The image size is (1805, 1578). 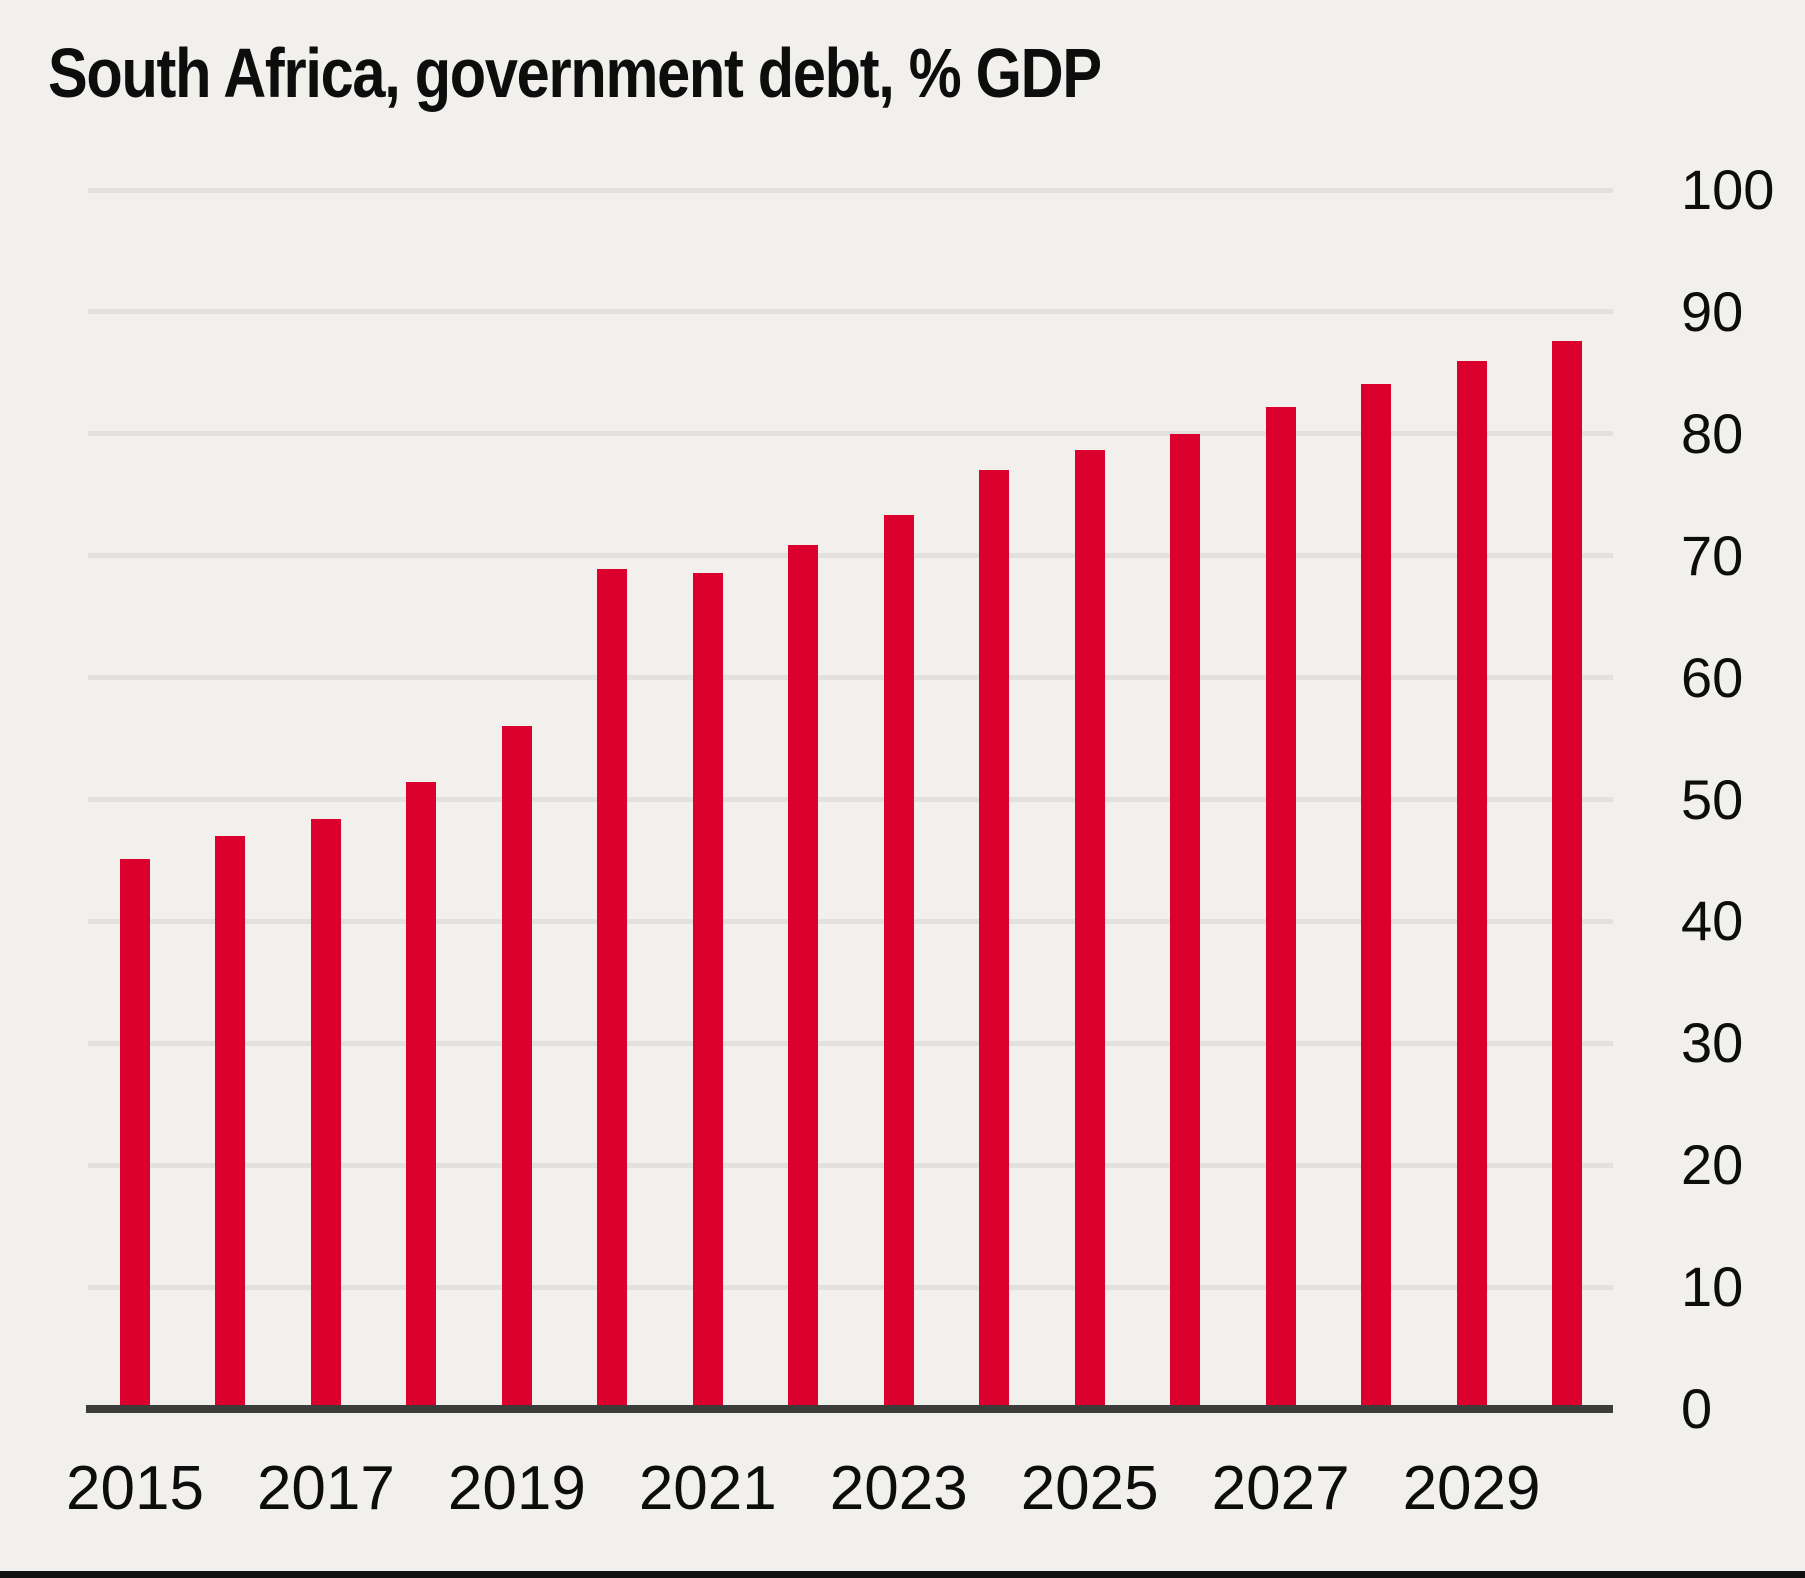 I want to click on bar-2024, so click(x=994, y=939).